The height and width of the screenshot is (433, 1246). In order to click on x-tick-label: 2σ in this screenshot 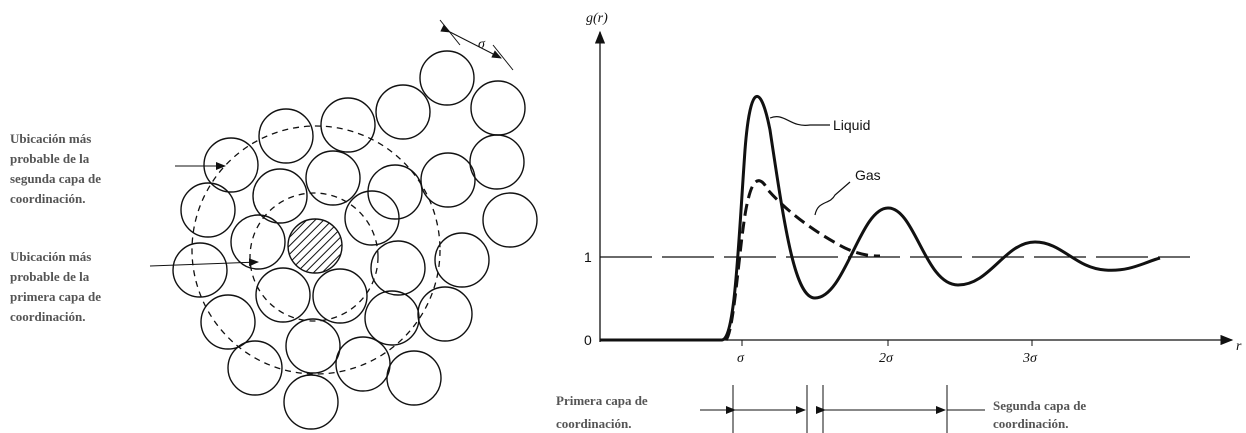, I will do `click(886, 358)`.